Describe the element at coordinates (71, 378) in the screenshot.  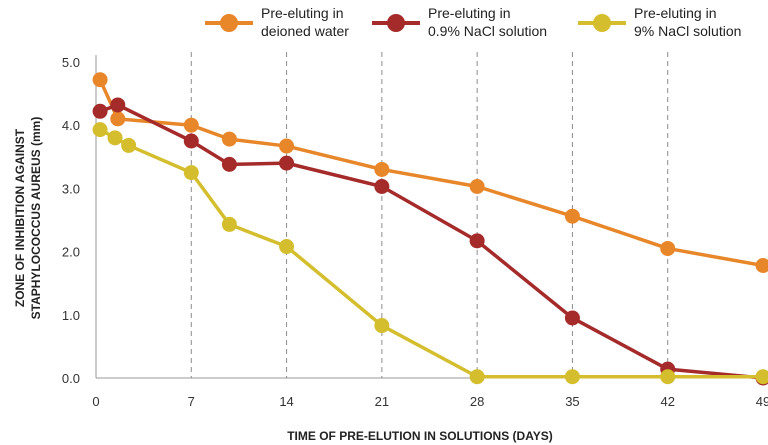
I see `y-tick-label: 0.0` at that location.